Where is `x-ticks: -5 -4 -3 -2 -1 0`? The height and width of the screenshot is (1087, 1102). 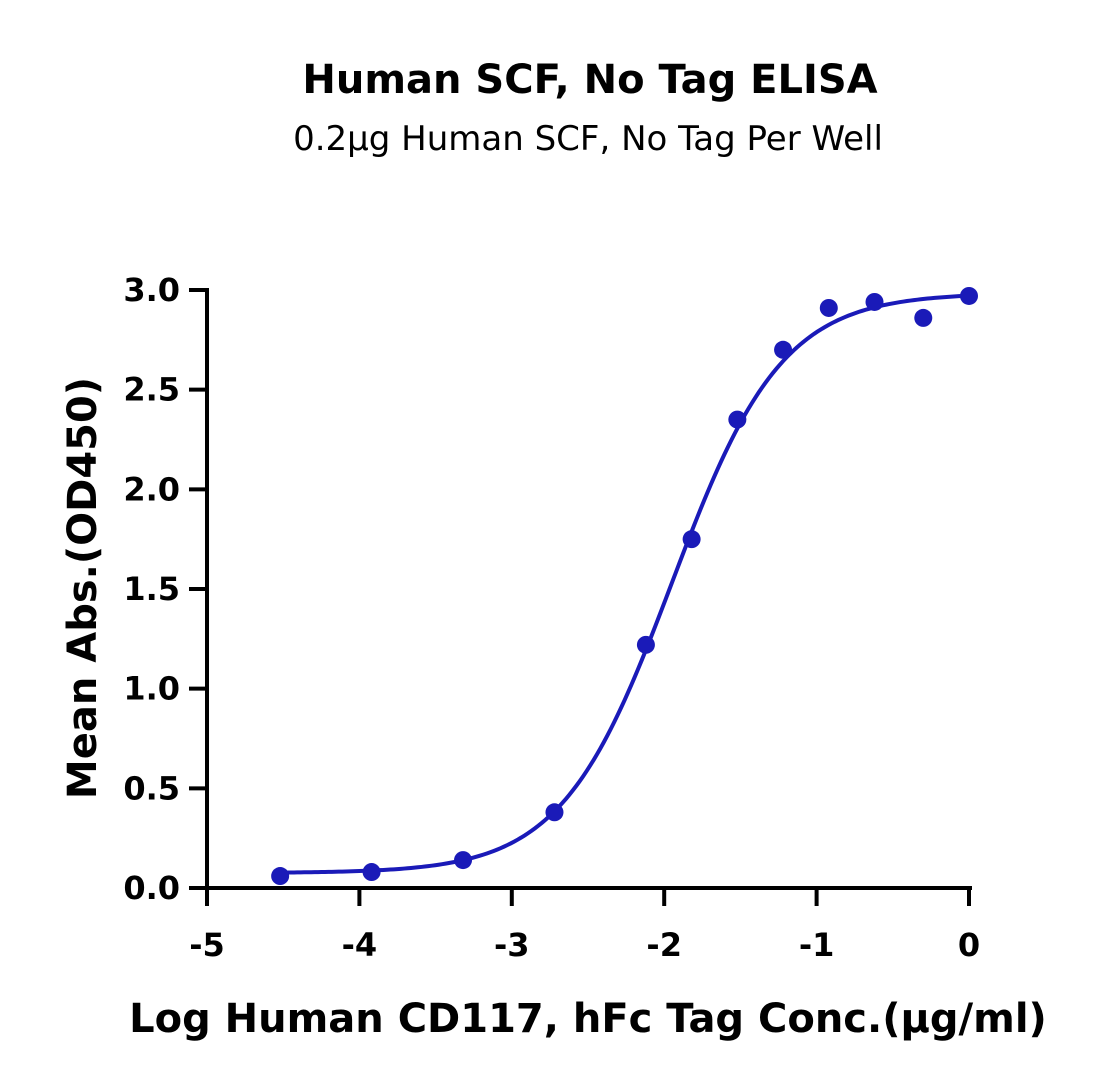
x-ticks: -5 -4 -3 -2 -1 0 is located at coordinates (584, 926).